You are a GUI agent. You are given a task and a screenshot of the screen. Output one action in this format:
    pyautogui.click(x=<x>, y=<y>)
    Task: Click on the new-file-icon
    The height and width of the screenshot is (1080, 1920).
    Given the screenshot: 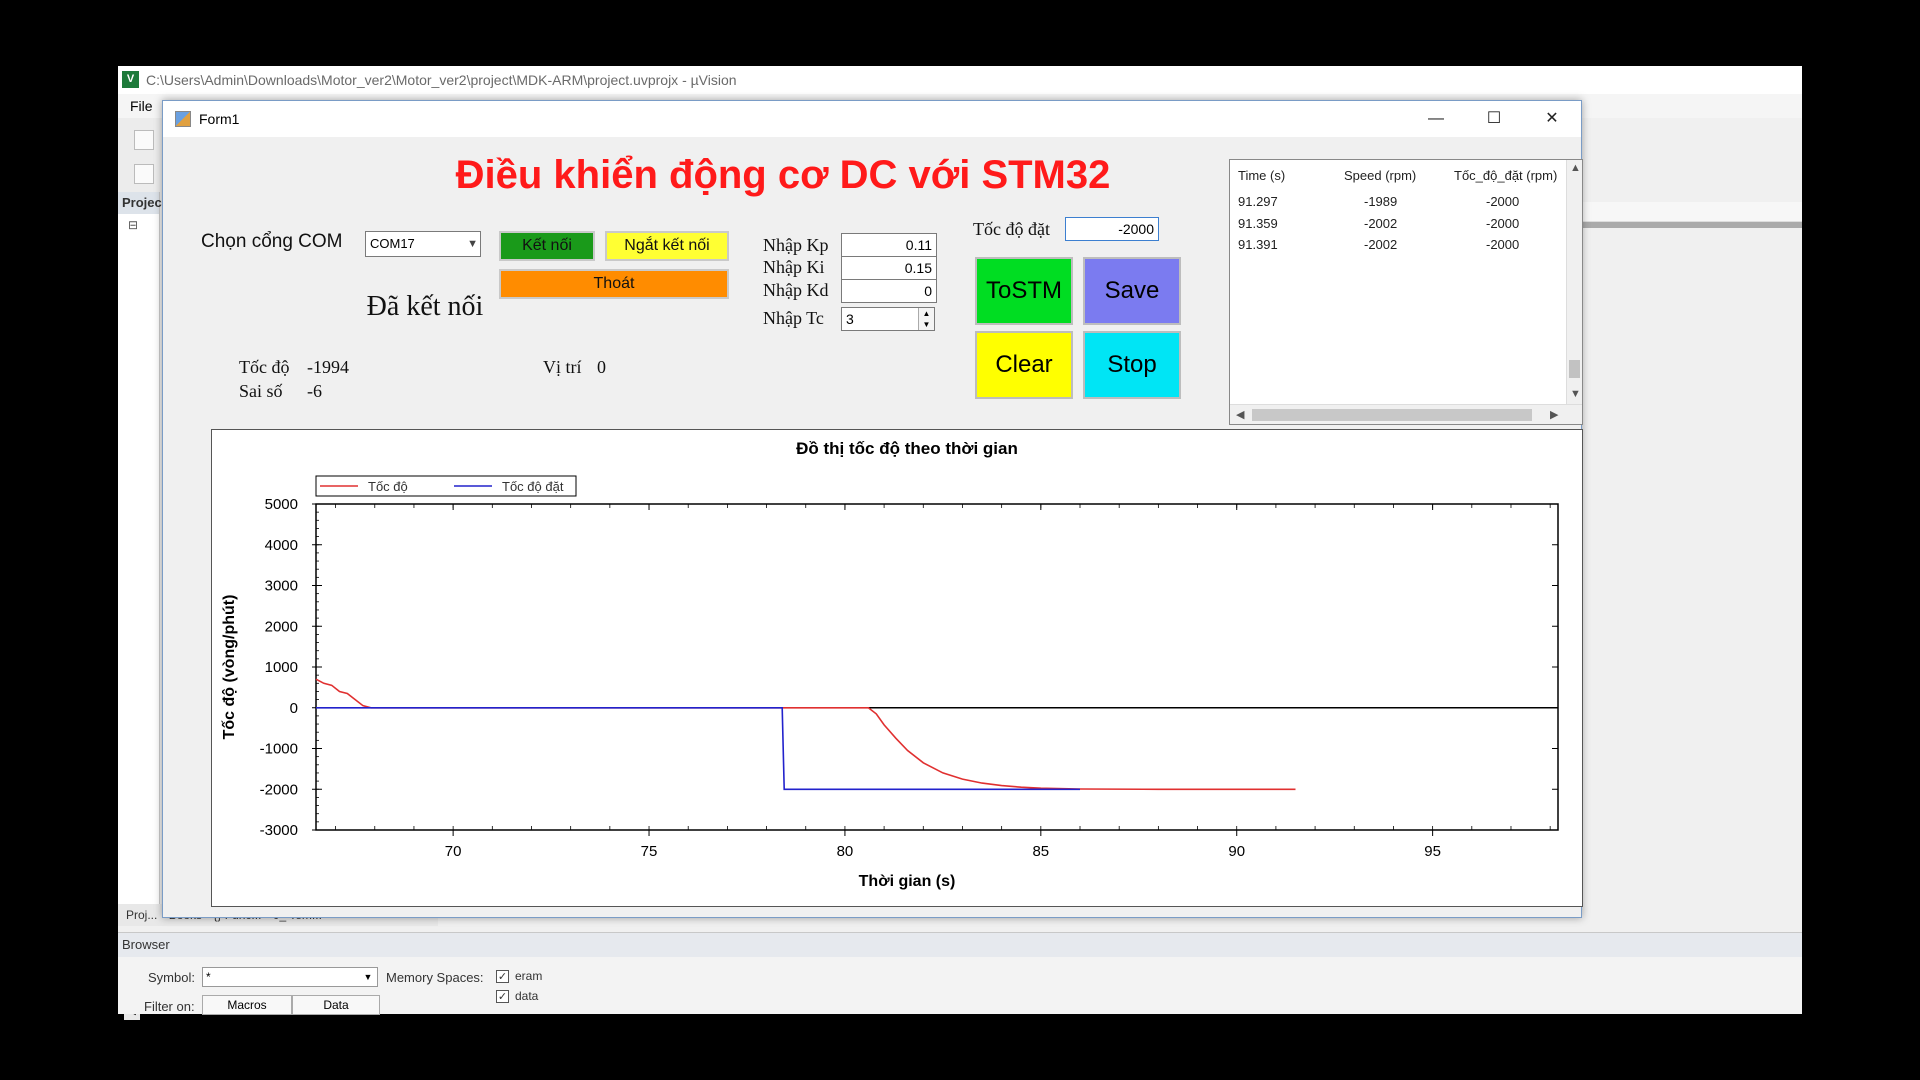 What is the action you would take?
    pyautogui.click(x=144, y=140)
    